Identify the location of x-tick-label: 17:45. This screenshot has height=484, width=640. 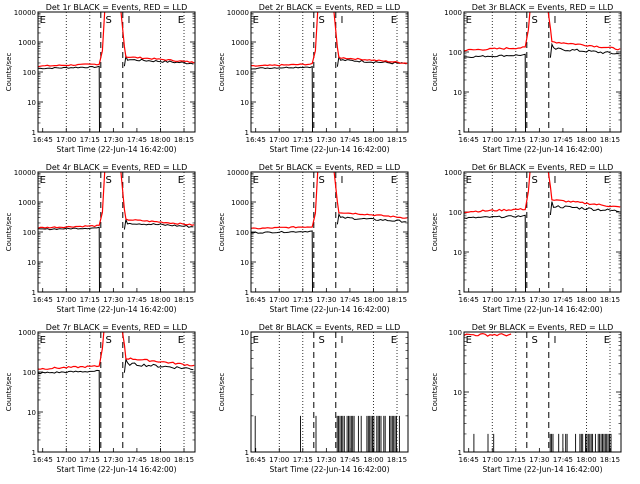
(350, 140).